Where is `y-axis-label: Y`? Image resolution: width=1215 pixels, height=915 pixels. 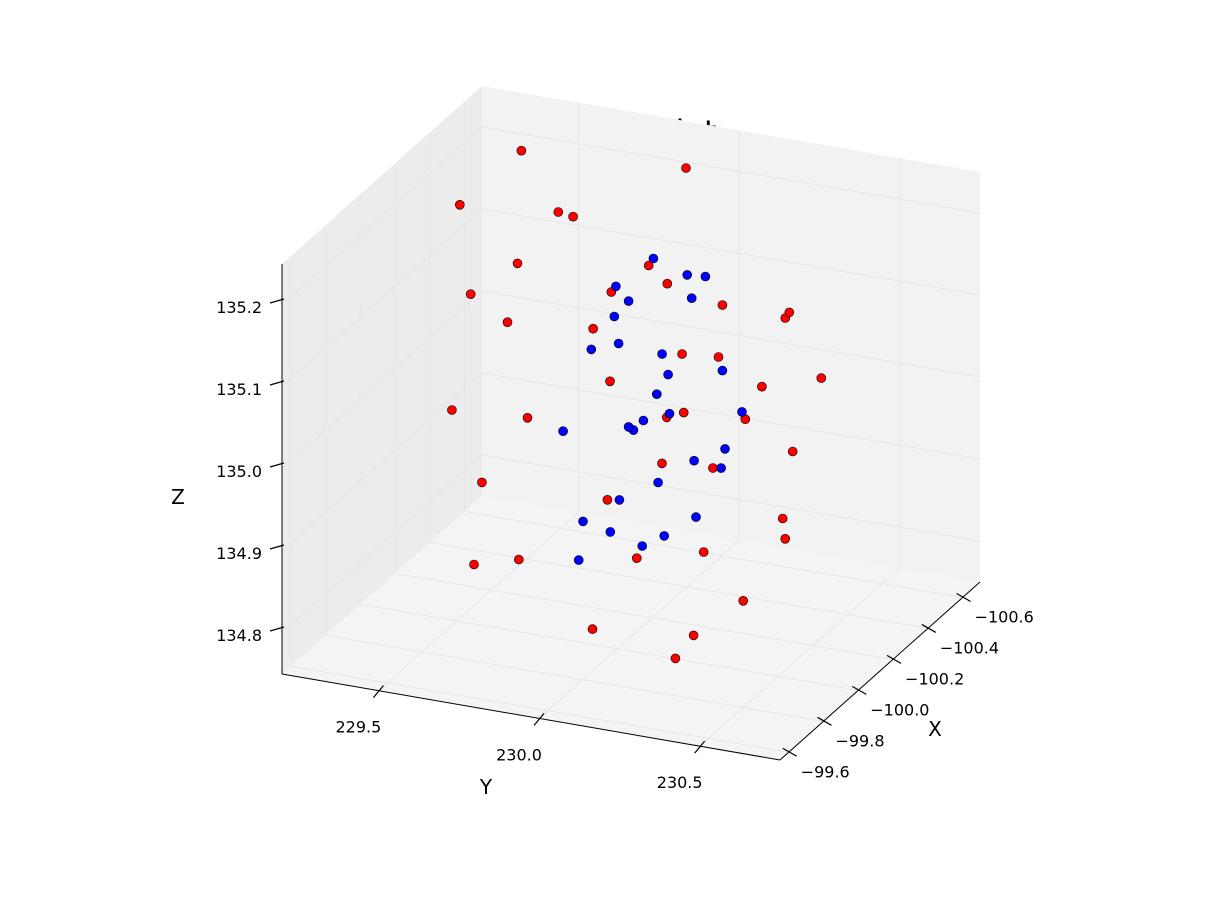 y-axis-label: Y is located at coordinates (486, 787).